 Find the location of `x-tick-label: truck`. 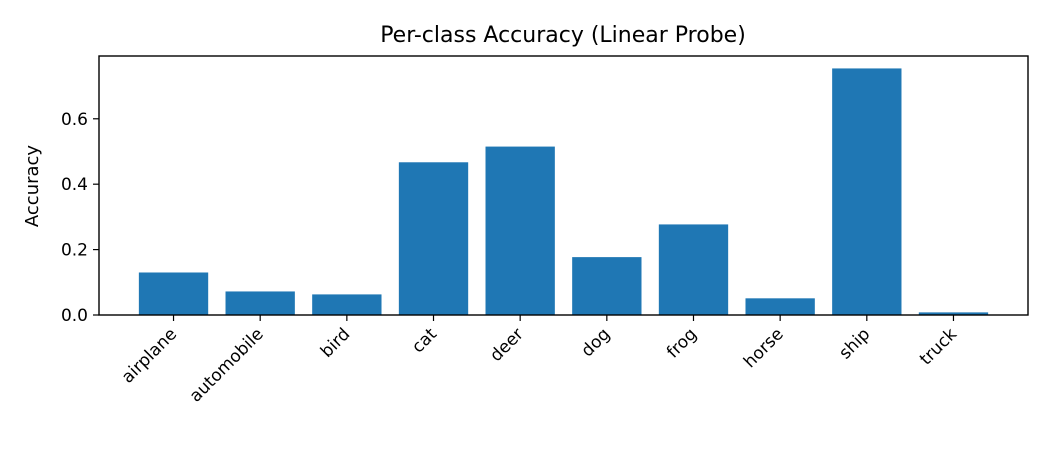

x-tick-label: truck is located at coordinates (938, 346).